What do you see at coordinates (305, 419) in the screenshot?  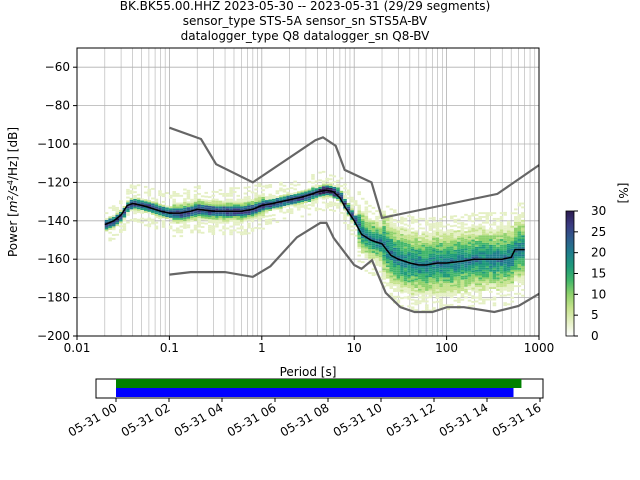 I see `time-tick-label: 05-31 08` at bounding box center [305, 419].